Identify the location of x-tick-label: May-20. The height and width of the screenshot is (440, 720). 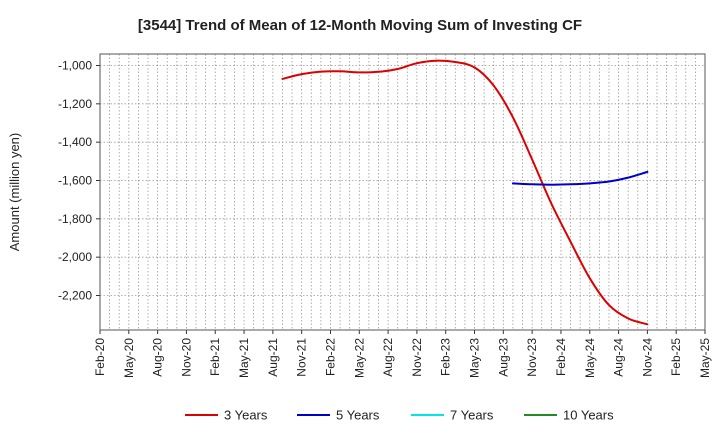
(129, 358).